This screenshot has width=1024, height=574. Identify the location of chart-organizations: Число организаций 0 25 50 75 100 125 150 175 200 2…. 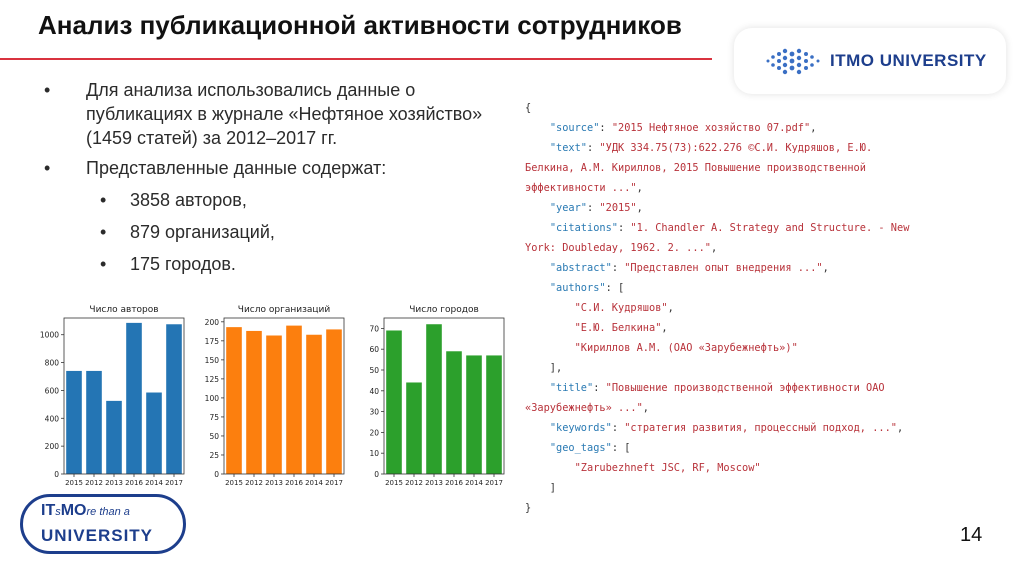
(269, 398).